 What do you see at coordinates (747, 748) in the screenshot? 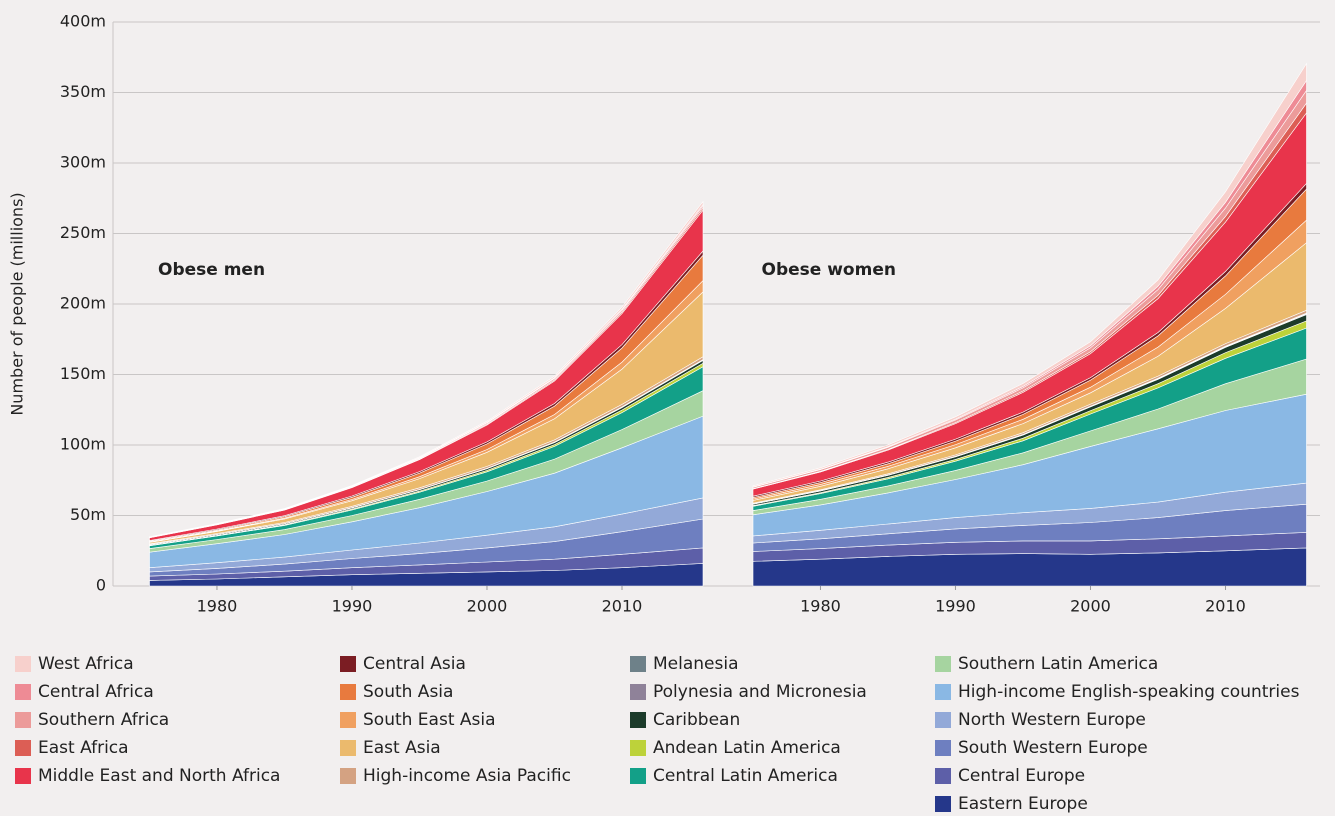
I see `legend-label: Andean Latin America` at bounding box center [747, 748].